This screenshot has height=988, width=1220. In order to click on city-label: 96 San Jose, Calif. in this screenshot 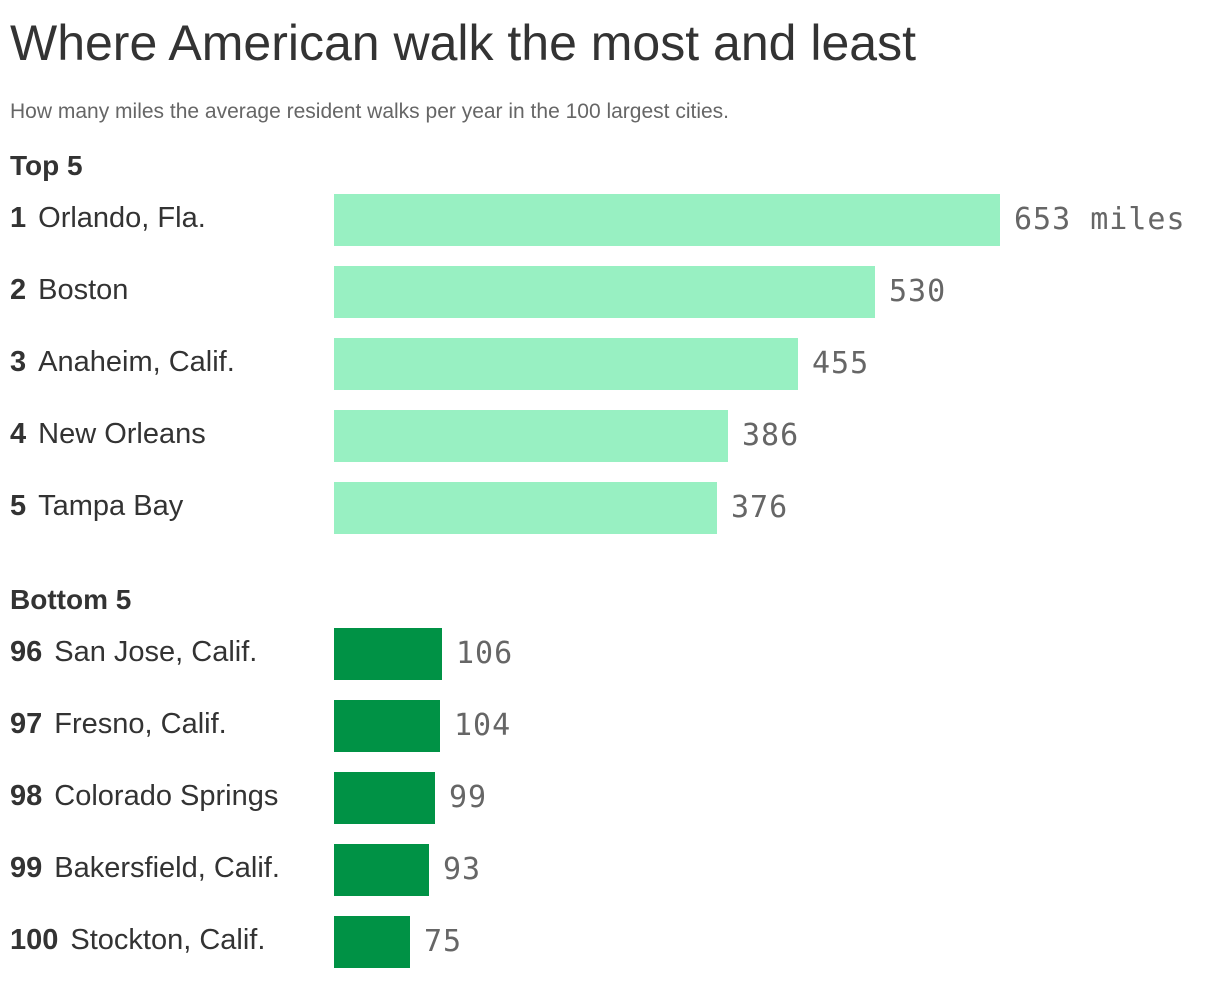, I will do `click(171, 654)`.